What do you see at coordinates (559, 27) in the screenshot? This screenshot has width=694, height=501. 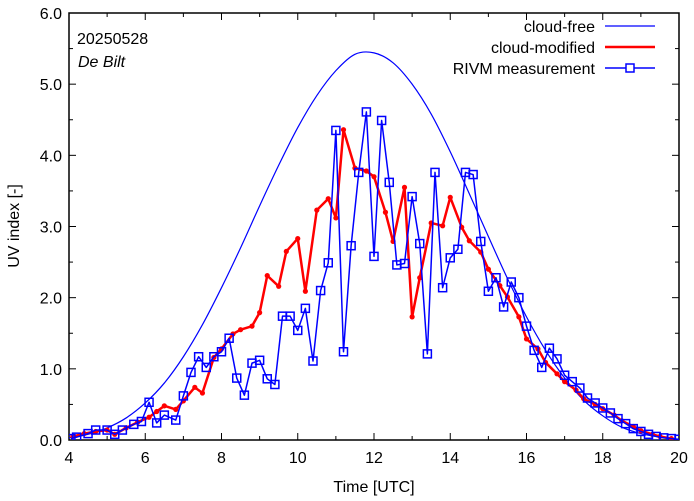 I see `legend-label-cloud-free: cloud-free` at bounding box center [559, 27].